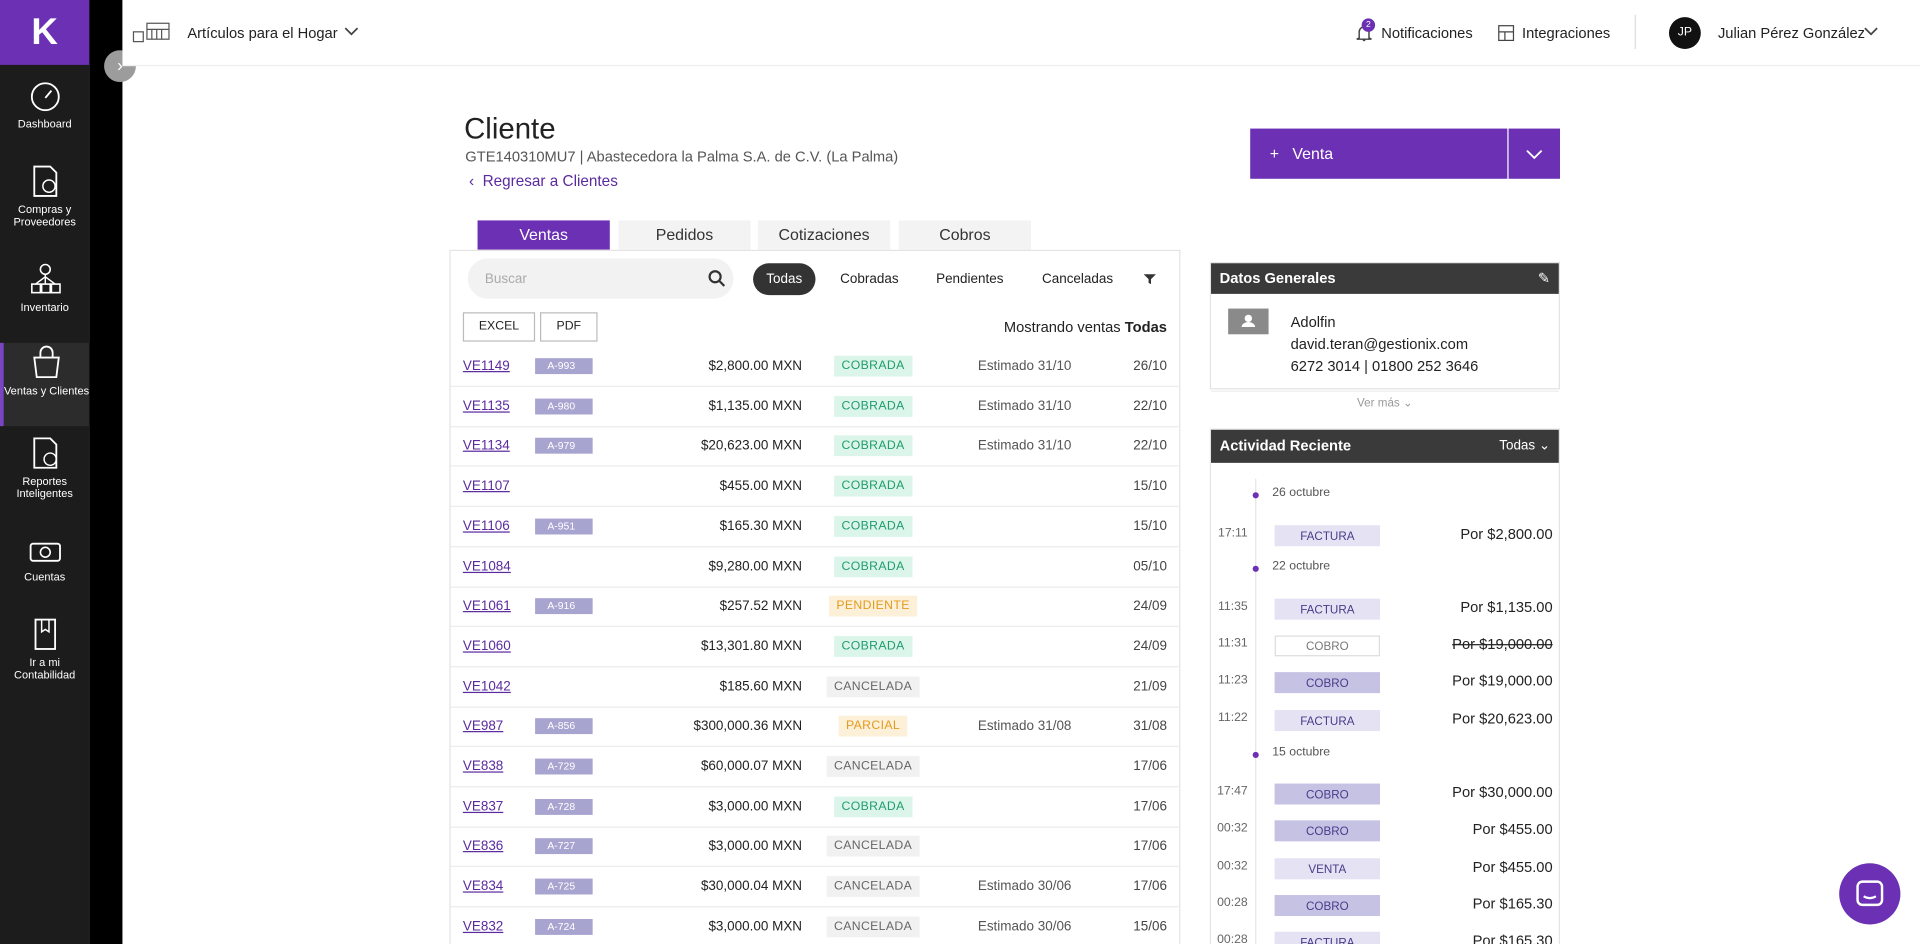 Image resolution: width=1920 pixels, height=944 pixels. Describe the element at coordinates (869, 279) in the screenshot. I see `filter-pill: Cobradas` at that location.